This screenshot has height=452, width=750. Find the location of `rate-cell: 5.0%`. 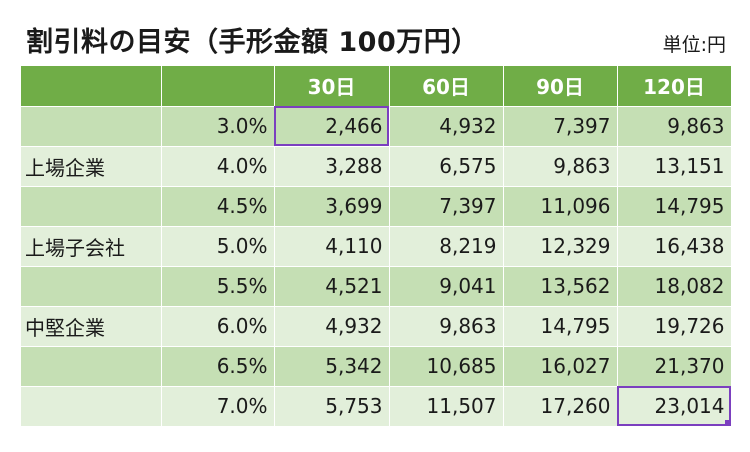

rate-cell: 5.0% is located at coordinates (218, 246).